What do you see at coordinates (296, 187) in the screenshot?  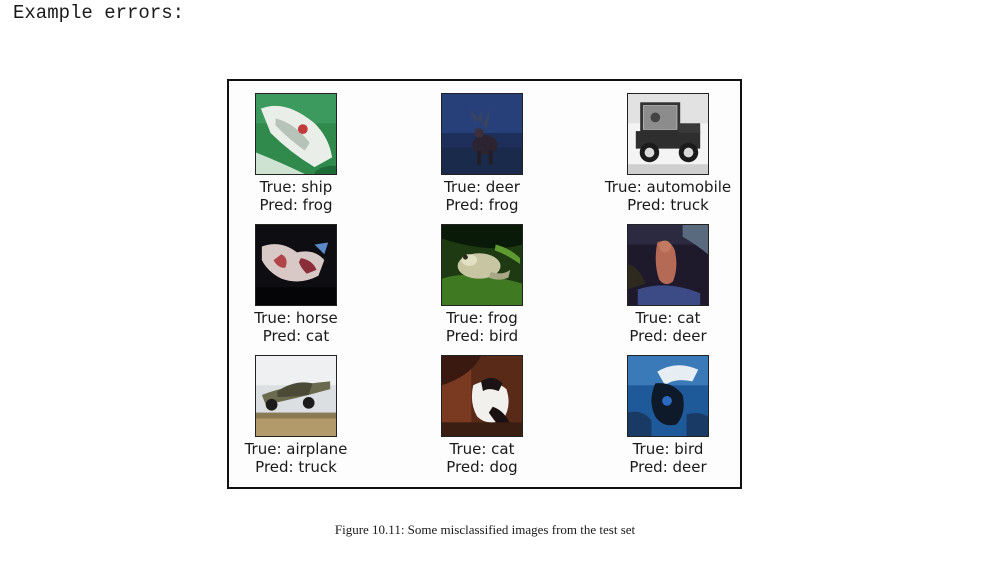 I see `true-label: True: ship` at bounding box center [296, 187].